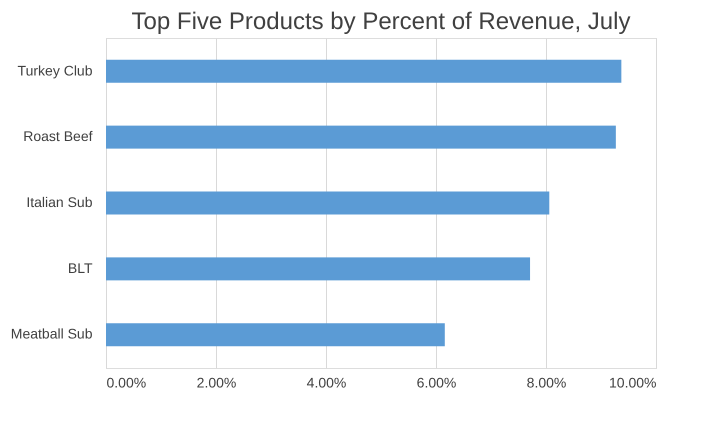 The image size is (728, 438). Describe the element at coordinates (80, 268) in the screenshot. I see `y-tick-label: BLT` at that location.